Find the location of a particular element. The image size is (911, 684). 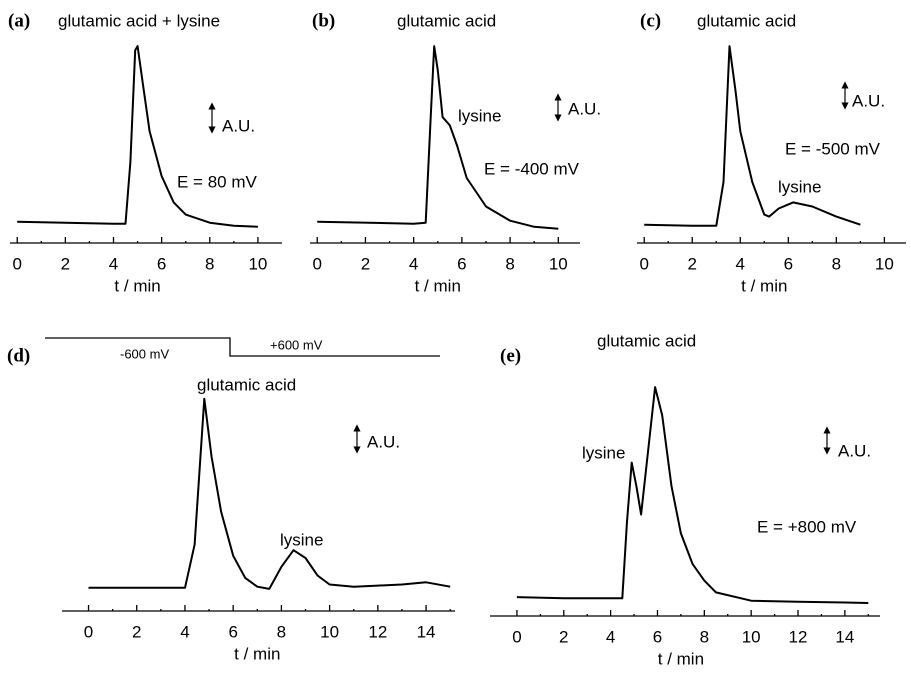

annotation: E = +800 mV is located at coordinates (807, 526).